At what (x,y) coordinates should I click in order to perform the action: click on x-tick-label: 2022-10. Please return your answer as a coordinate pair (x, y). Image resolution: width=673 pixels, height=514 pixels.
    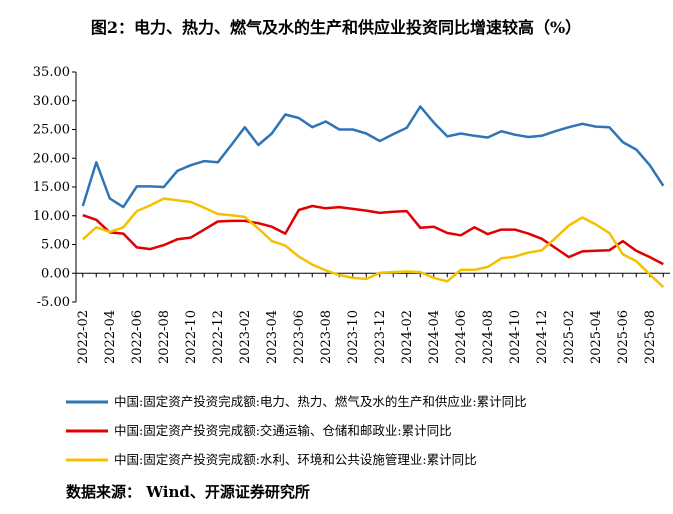
    Looking at the image, I should click on (191, 337).